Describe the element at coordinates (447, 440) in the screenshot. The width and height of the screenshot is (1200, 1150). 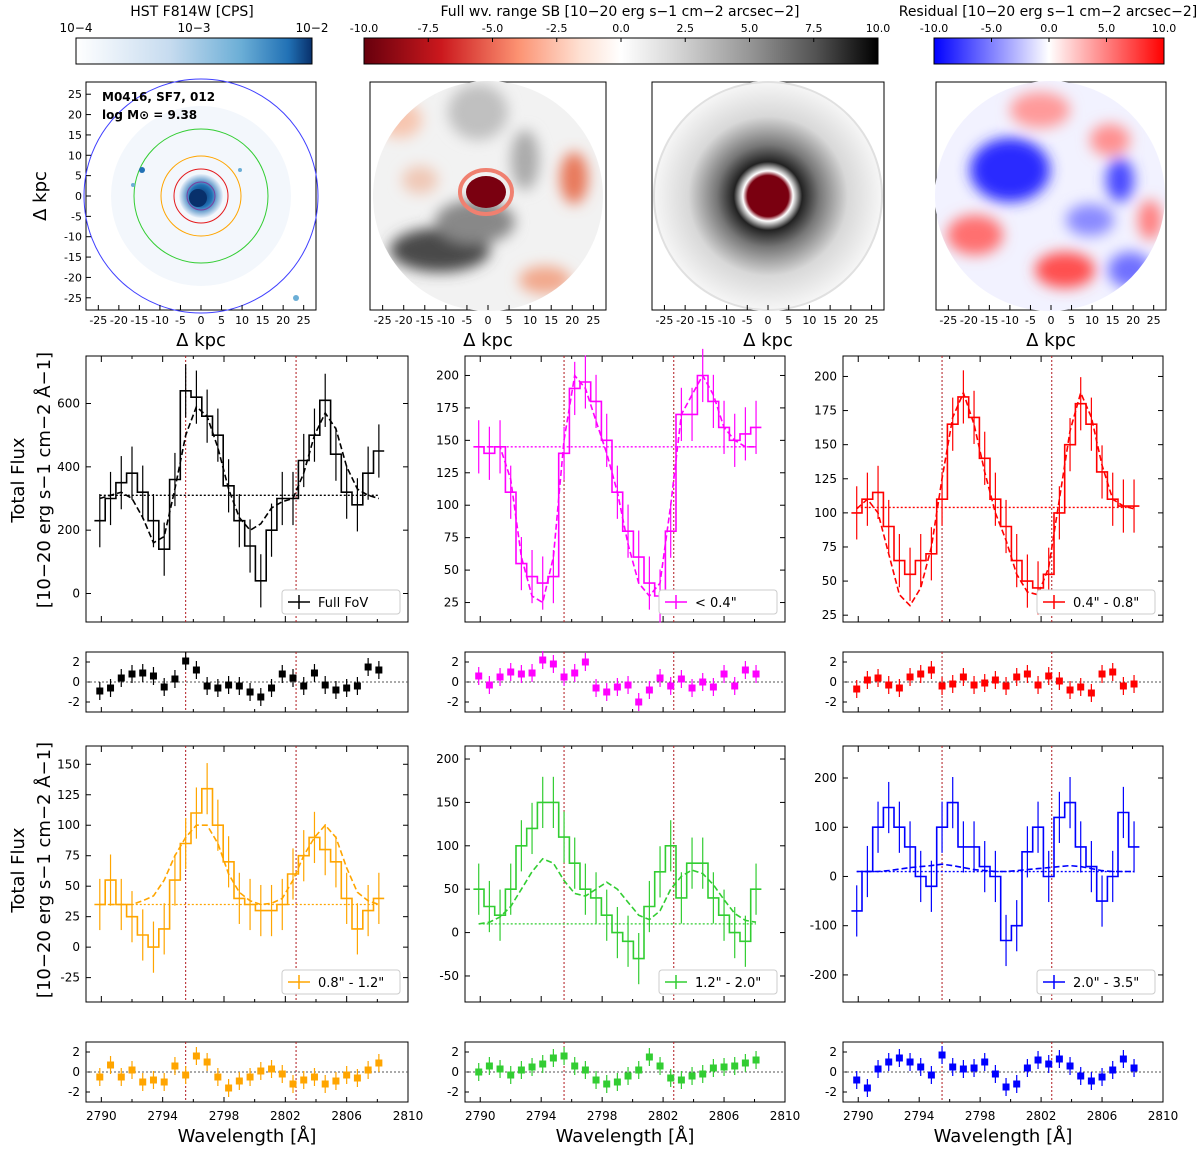
I see `ytick-label: 150` at that location.